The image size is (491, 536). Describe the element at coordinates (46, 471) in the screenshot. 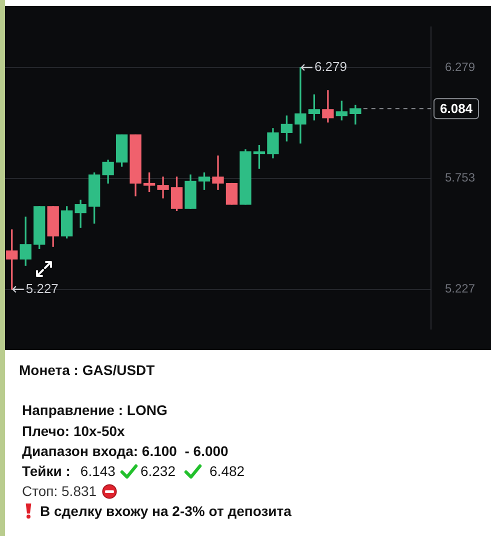

I see `text: Тейки :` at that location.